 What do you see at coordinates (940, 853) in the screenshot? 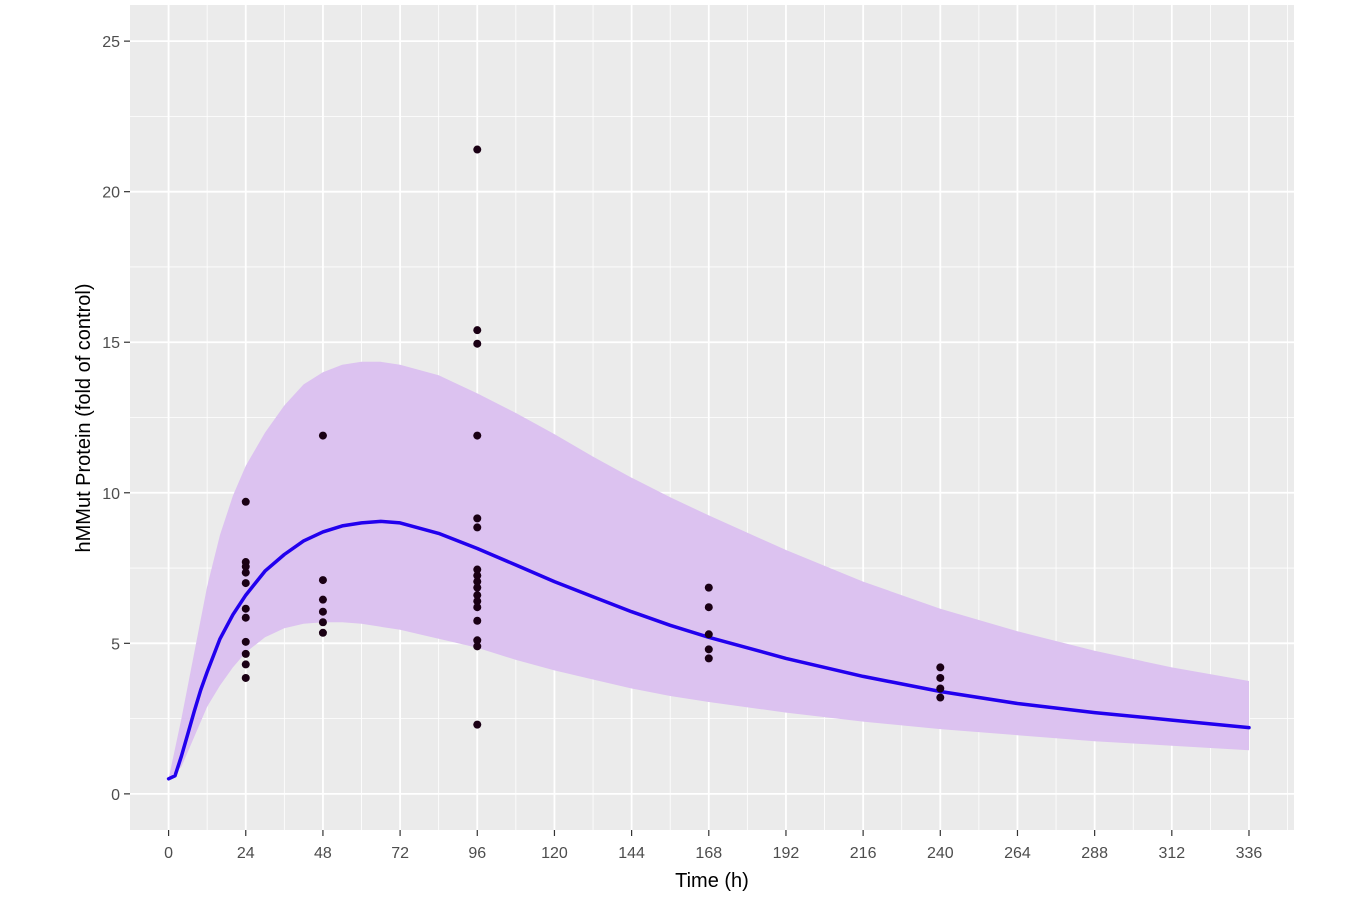
I see `x-tick-label: 240` at bounding box center [940, 853].